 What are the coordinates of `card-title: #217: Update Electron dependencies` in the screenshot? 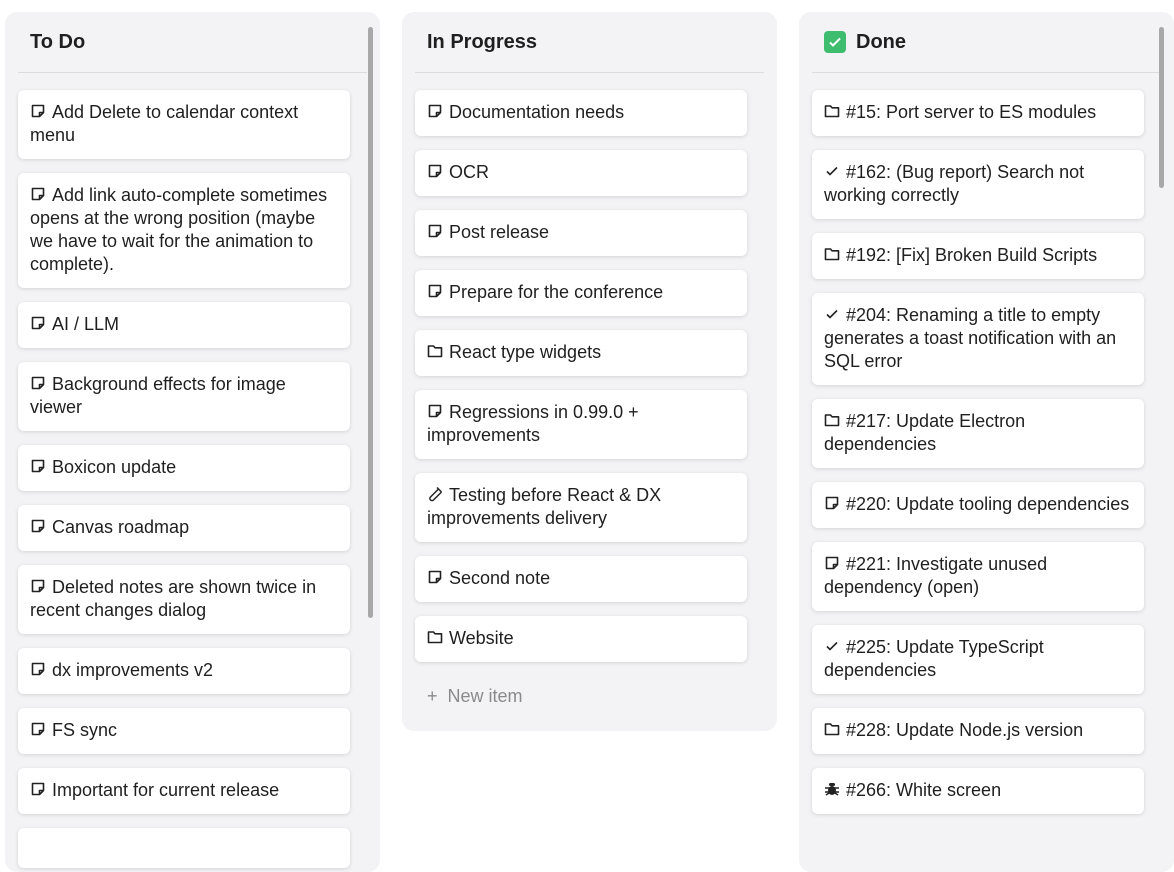 It's located at (925, 432).